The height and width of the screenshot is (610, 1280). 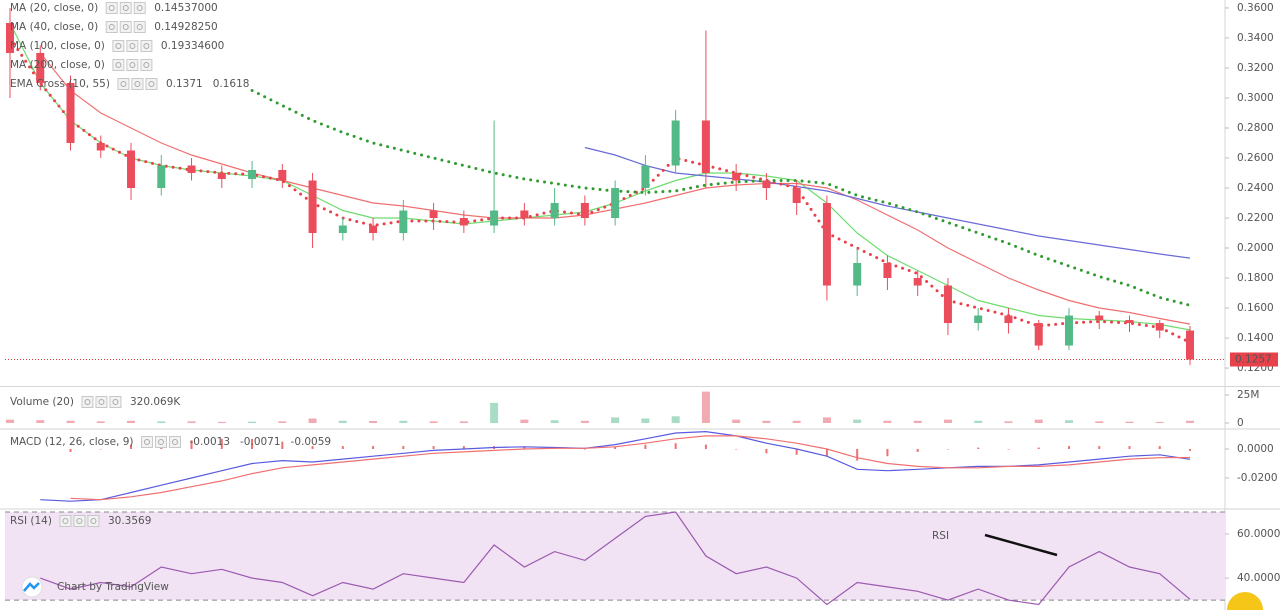 What do you see at coordinates (42, 402) in the screenshot?
I see `legend-name: Volume (20)` at bounding box center [42, 402].